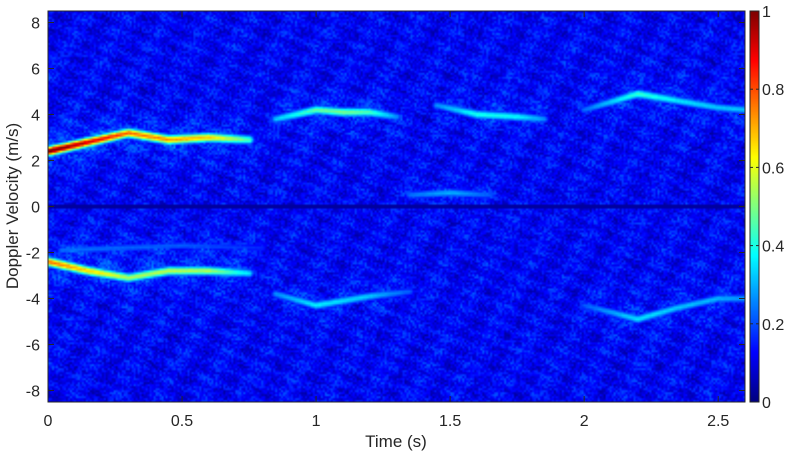 Image resolution: width=793 pixels, height=459 pixels. What do you see at coordinates (33, 346) in the screenshot?
I see `y-tick-label: -6` at bounding box center [33, 346].